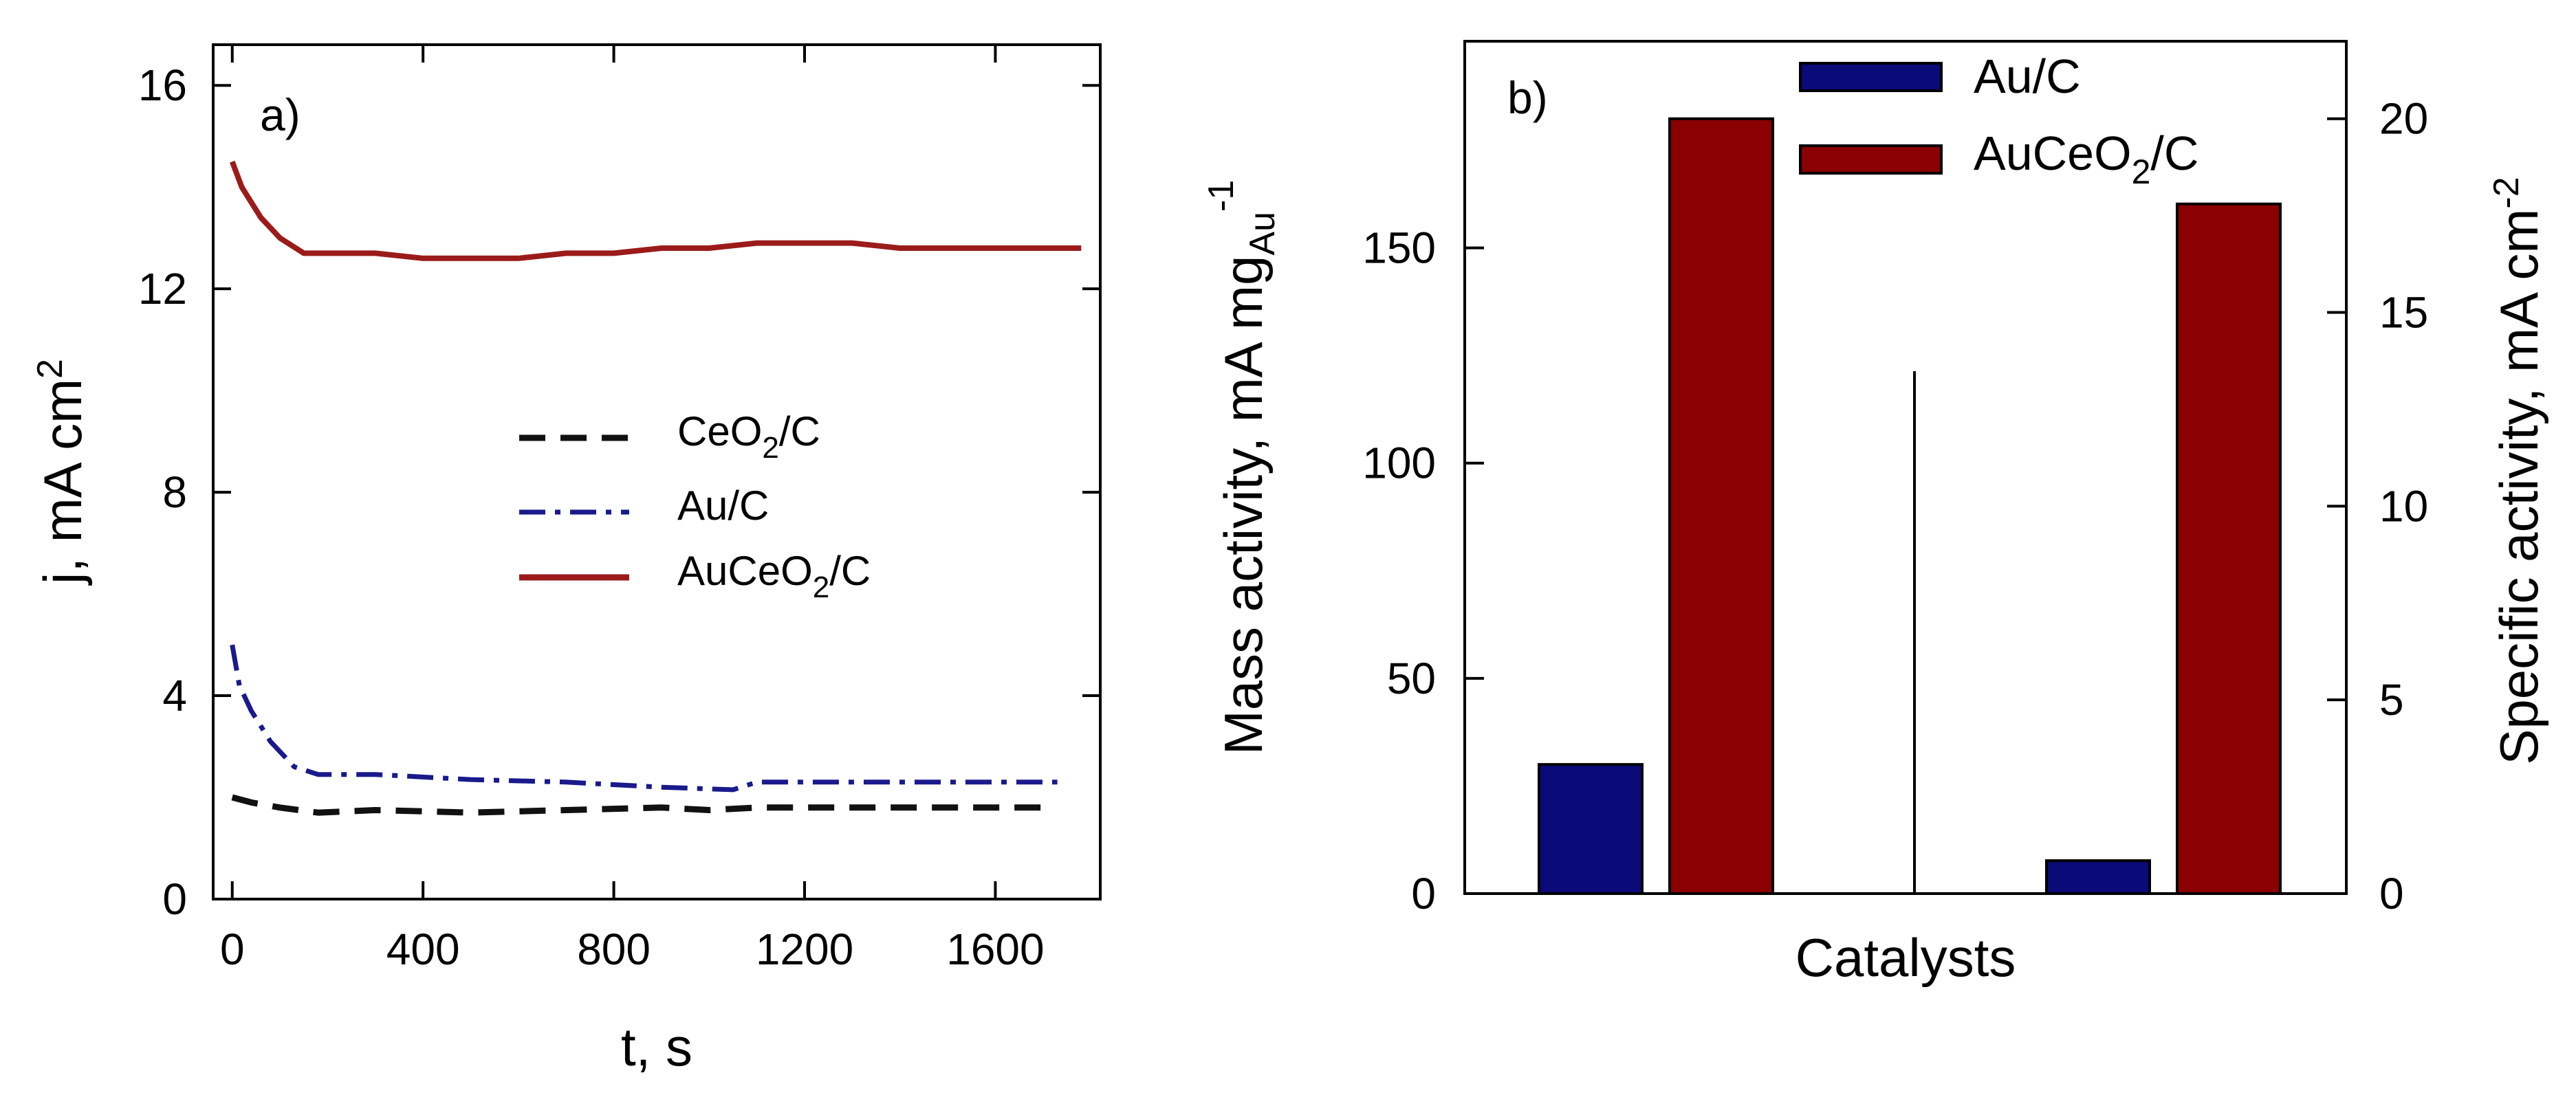  Describe the element at coordinates (174, 492) in the screenshot. I see `a-y-tick-label: 8` at that location.